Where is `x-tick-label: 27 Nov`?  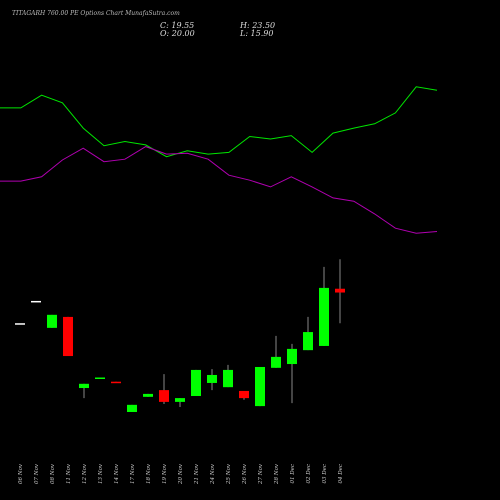 x-tick-label: 27 Nov is located at coordinates (261, 474).